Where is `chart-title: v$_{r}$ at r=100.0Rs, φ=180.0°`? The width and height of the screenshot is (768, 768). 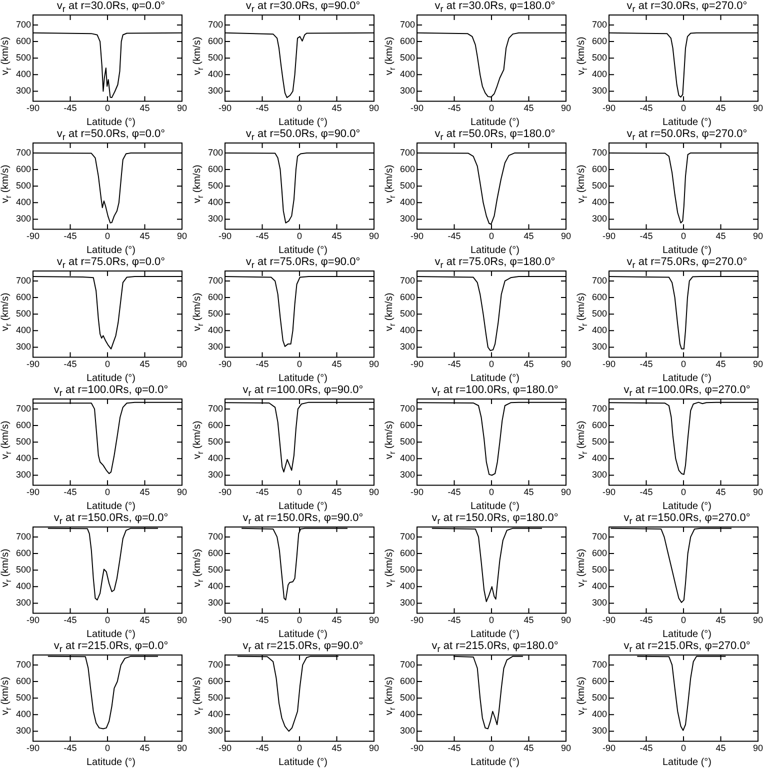
chart-title: v$_{r}$ at r=100.0Rs, φ=180.0° is located at coordinates (495, 392).